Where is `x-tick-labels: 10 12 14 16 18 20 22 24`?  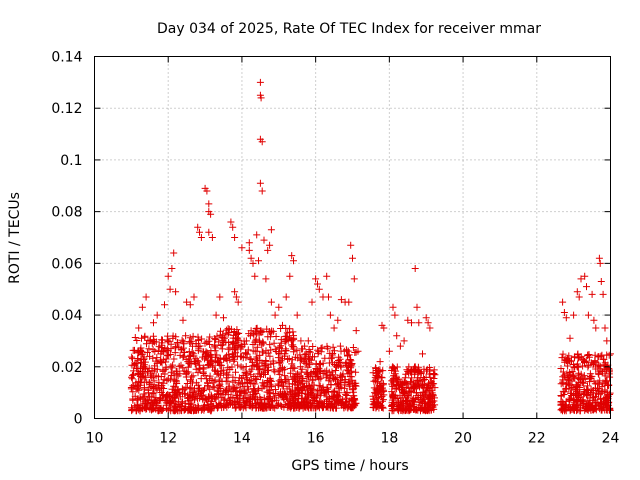
x-tick-labels: 10 12 14 16 18 20 22 24 is located at coordinates (353, 439).